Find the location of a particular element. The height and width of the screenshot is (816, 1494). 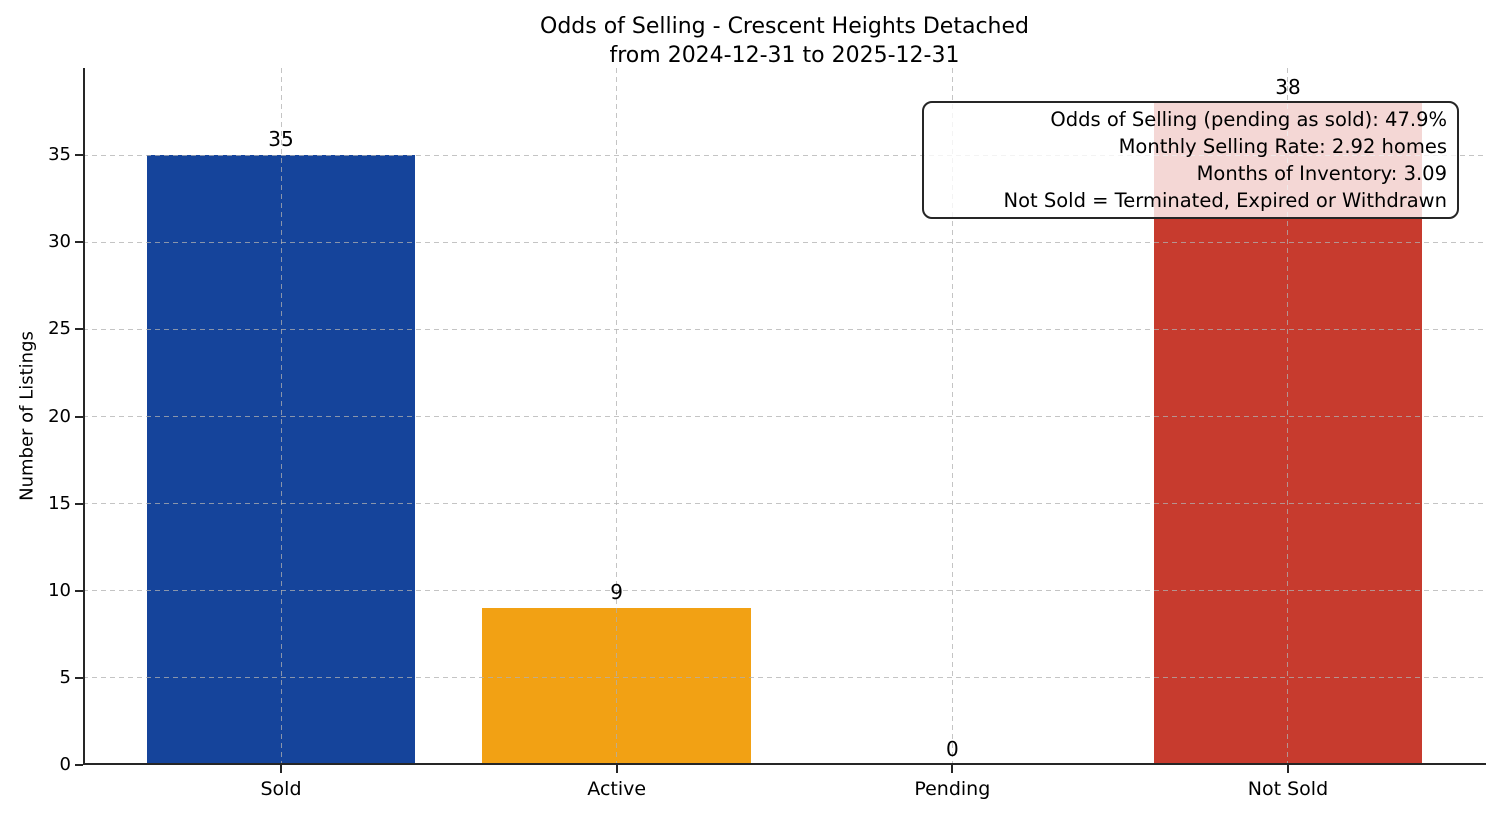

x-tick-label: Sold is located at coordinates (281, 789).